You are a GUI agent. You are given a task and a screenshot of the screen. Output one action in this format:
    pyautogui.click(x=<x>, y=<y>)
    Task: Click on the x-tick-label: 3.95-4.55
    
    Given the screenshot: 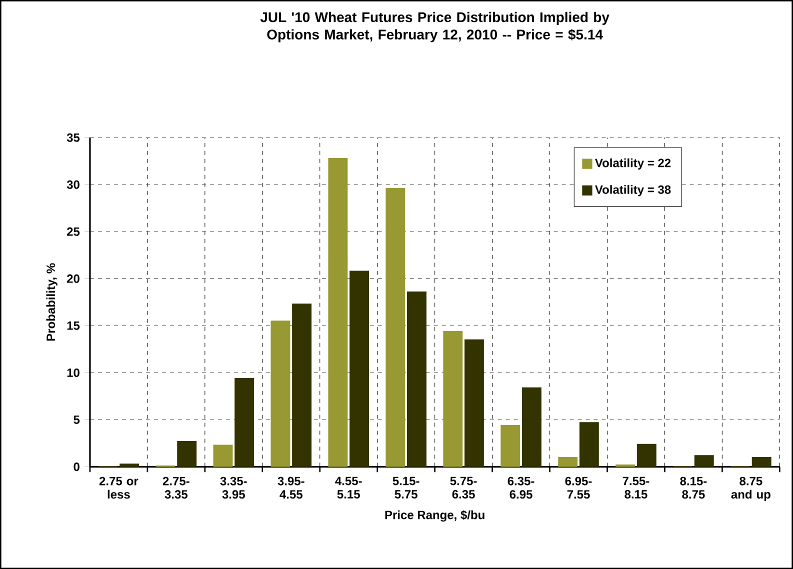 What is the action you would take?
    pyautogui.click(x=291, y=487)
    